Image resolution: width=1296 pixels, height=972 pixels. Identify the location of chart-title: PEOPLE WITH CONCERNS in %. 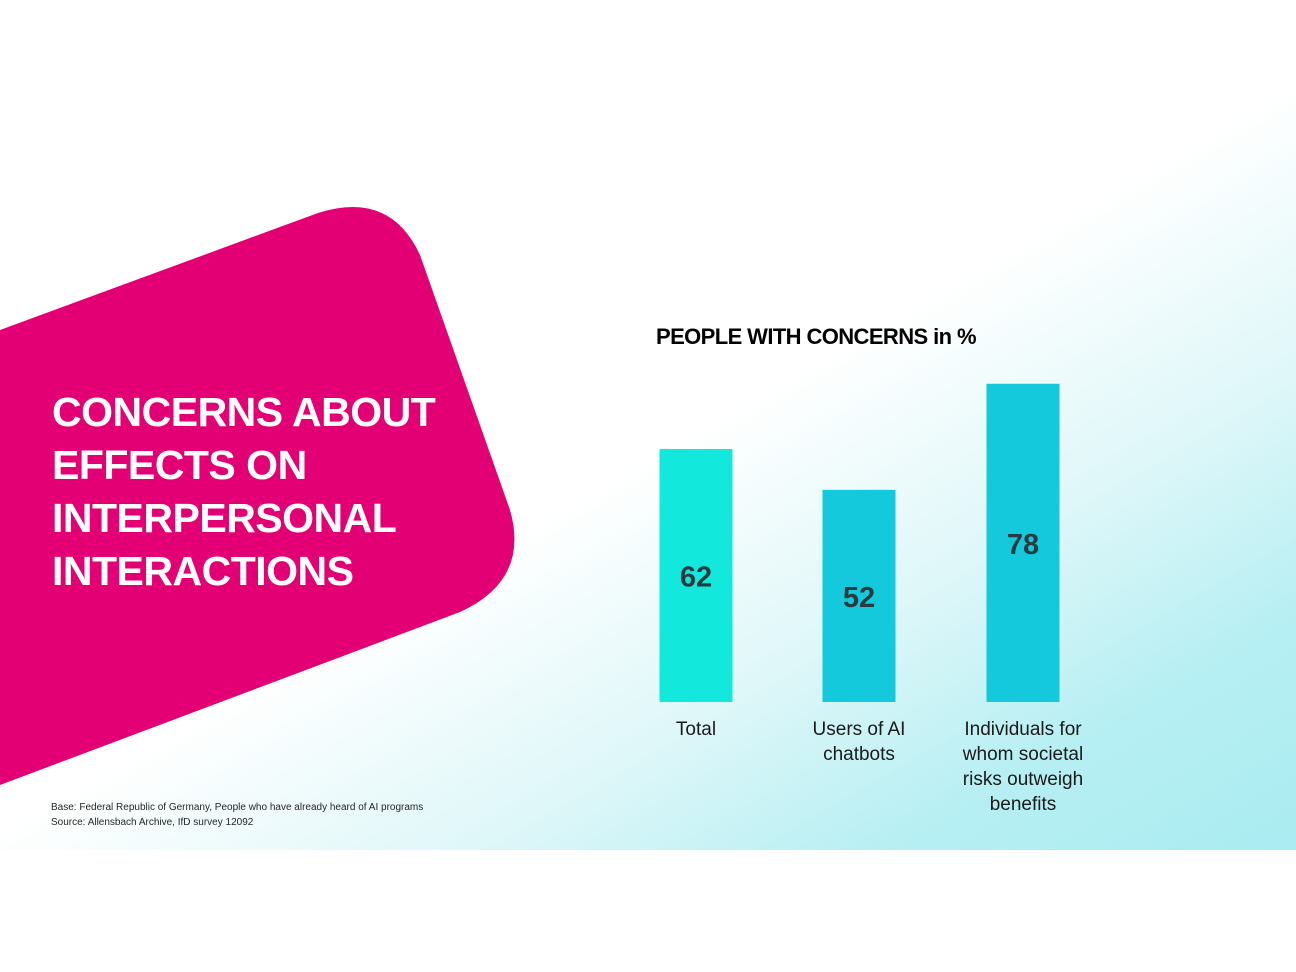
(816, 336).